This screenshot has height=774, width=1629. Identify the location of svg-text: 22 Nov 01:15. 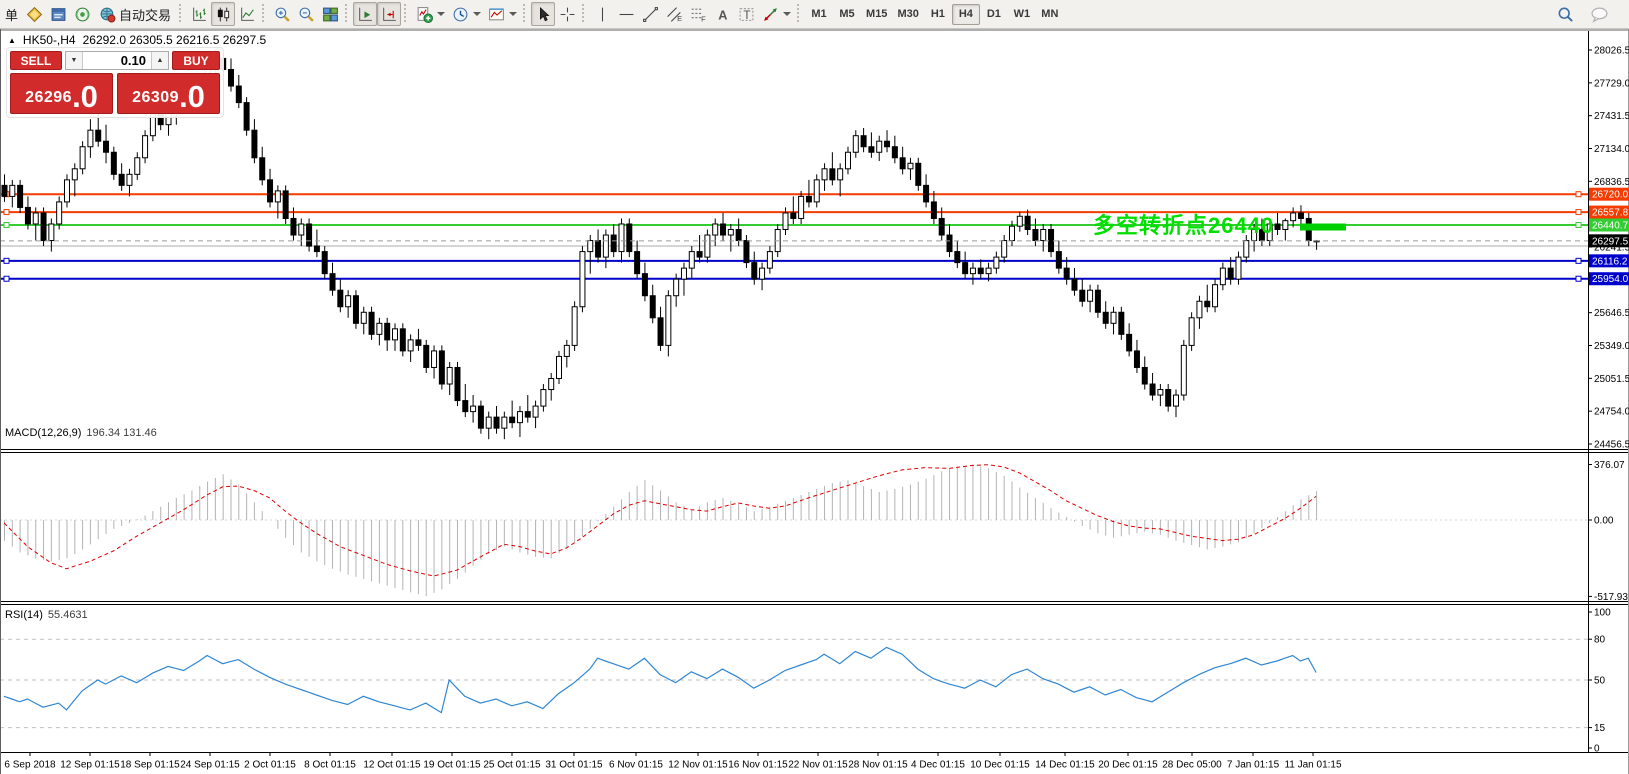
(818, 765).